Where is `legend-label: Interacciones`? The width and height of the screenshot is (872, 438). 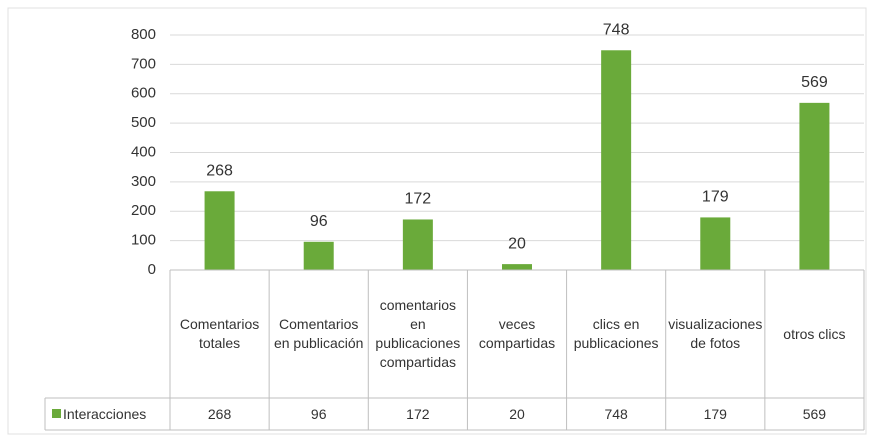 legend-label: Interacciones is located at coordinates (105, 413).